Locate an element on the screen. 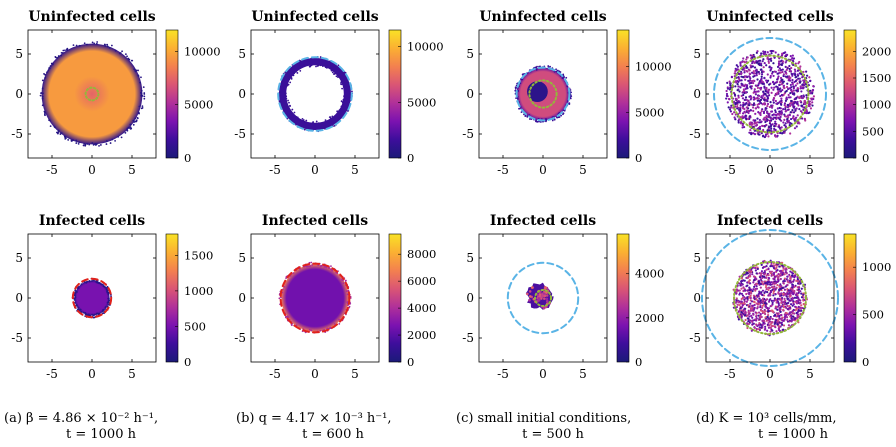 This screenshot has width=896, height=447. y-tick-label: -5 is located at coordinates (695, 134).